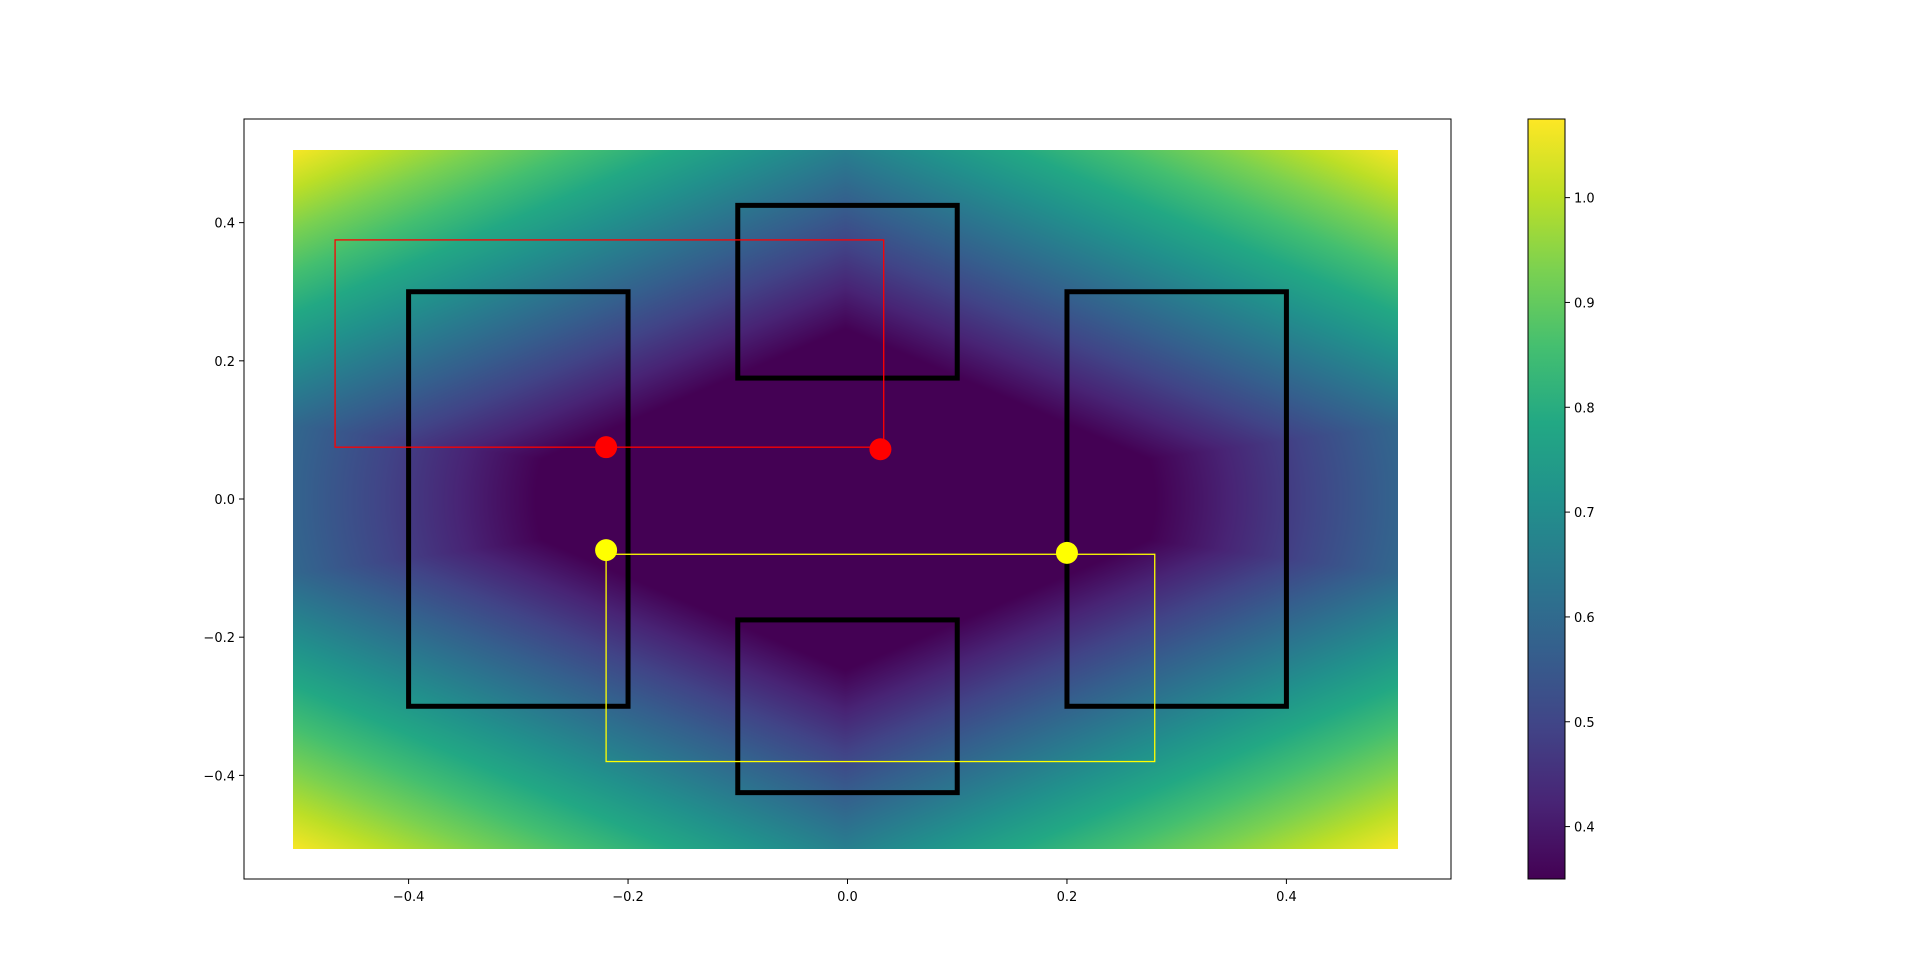 This screenshot has width=1920, height=974. Describe the element at coordinates (219, 638) in the screenshot. I see `y-tick-label: −0.2` at that location.